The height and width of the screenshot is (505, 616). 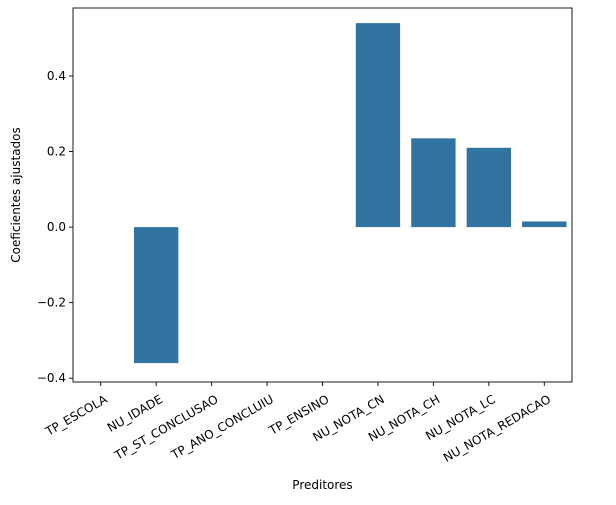 I want to click on y-axis: −0.4 −0.2 0.0 0.2 0.4, so click(x=55, y=227).